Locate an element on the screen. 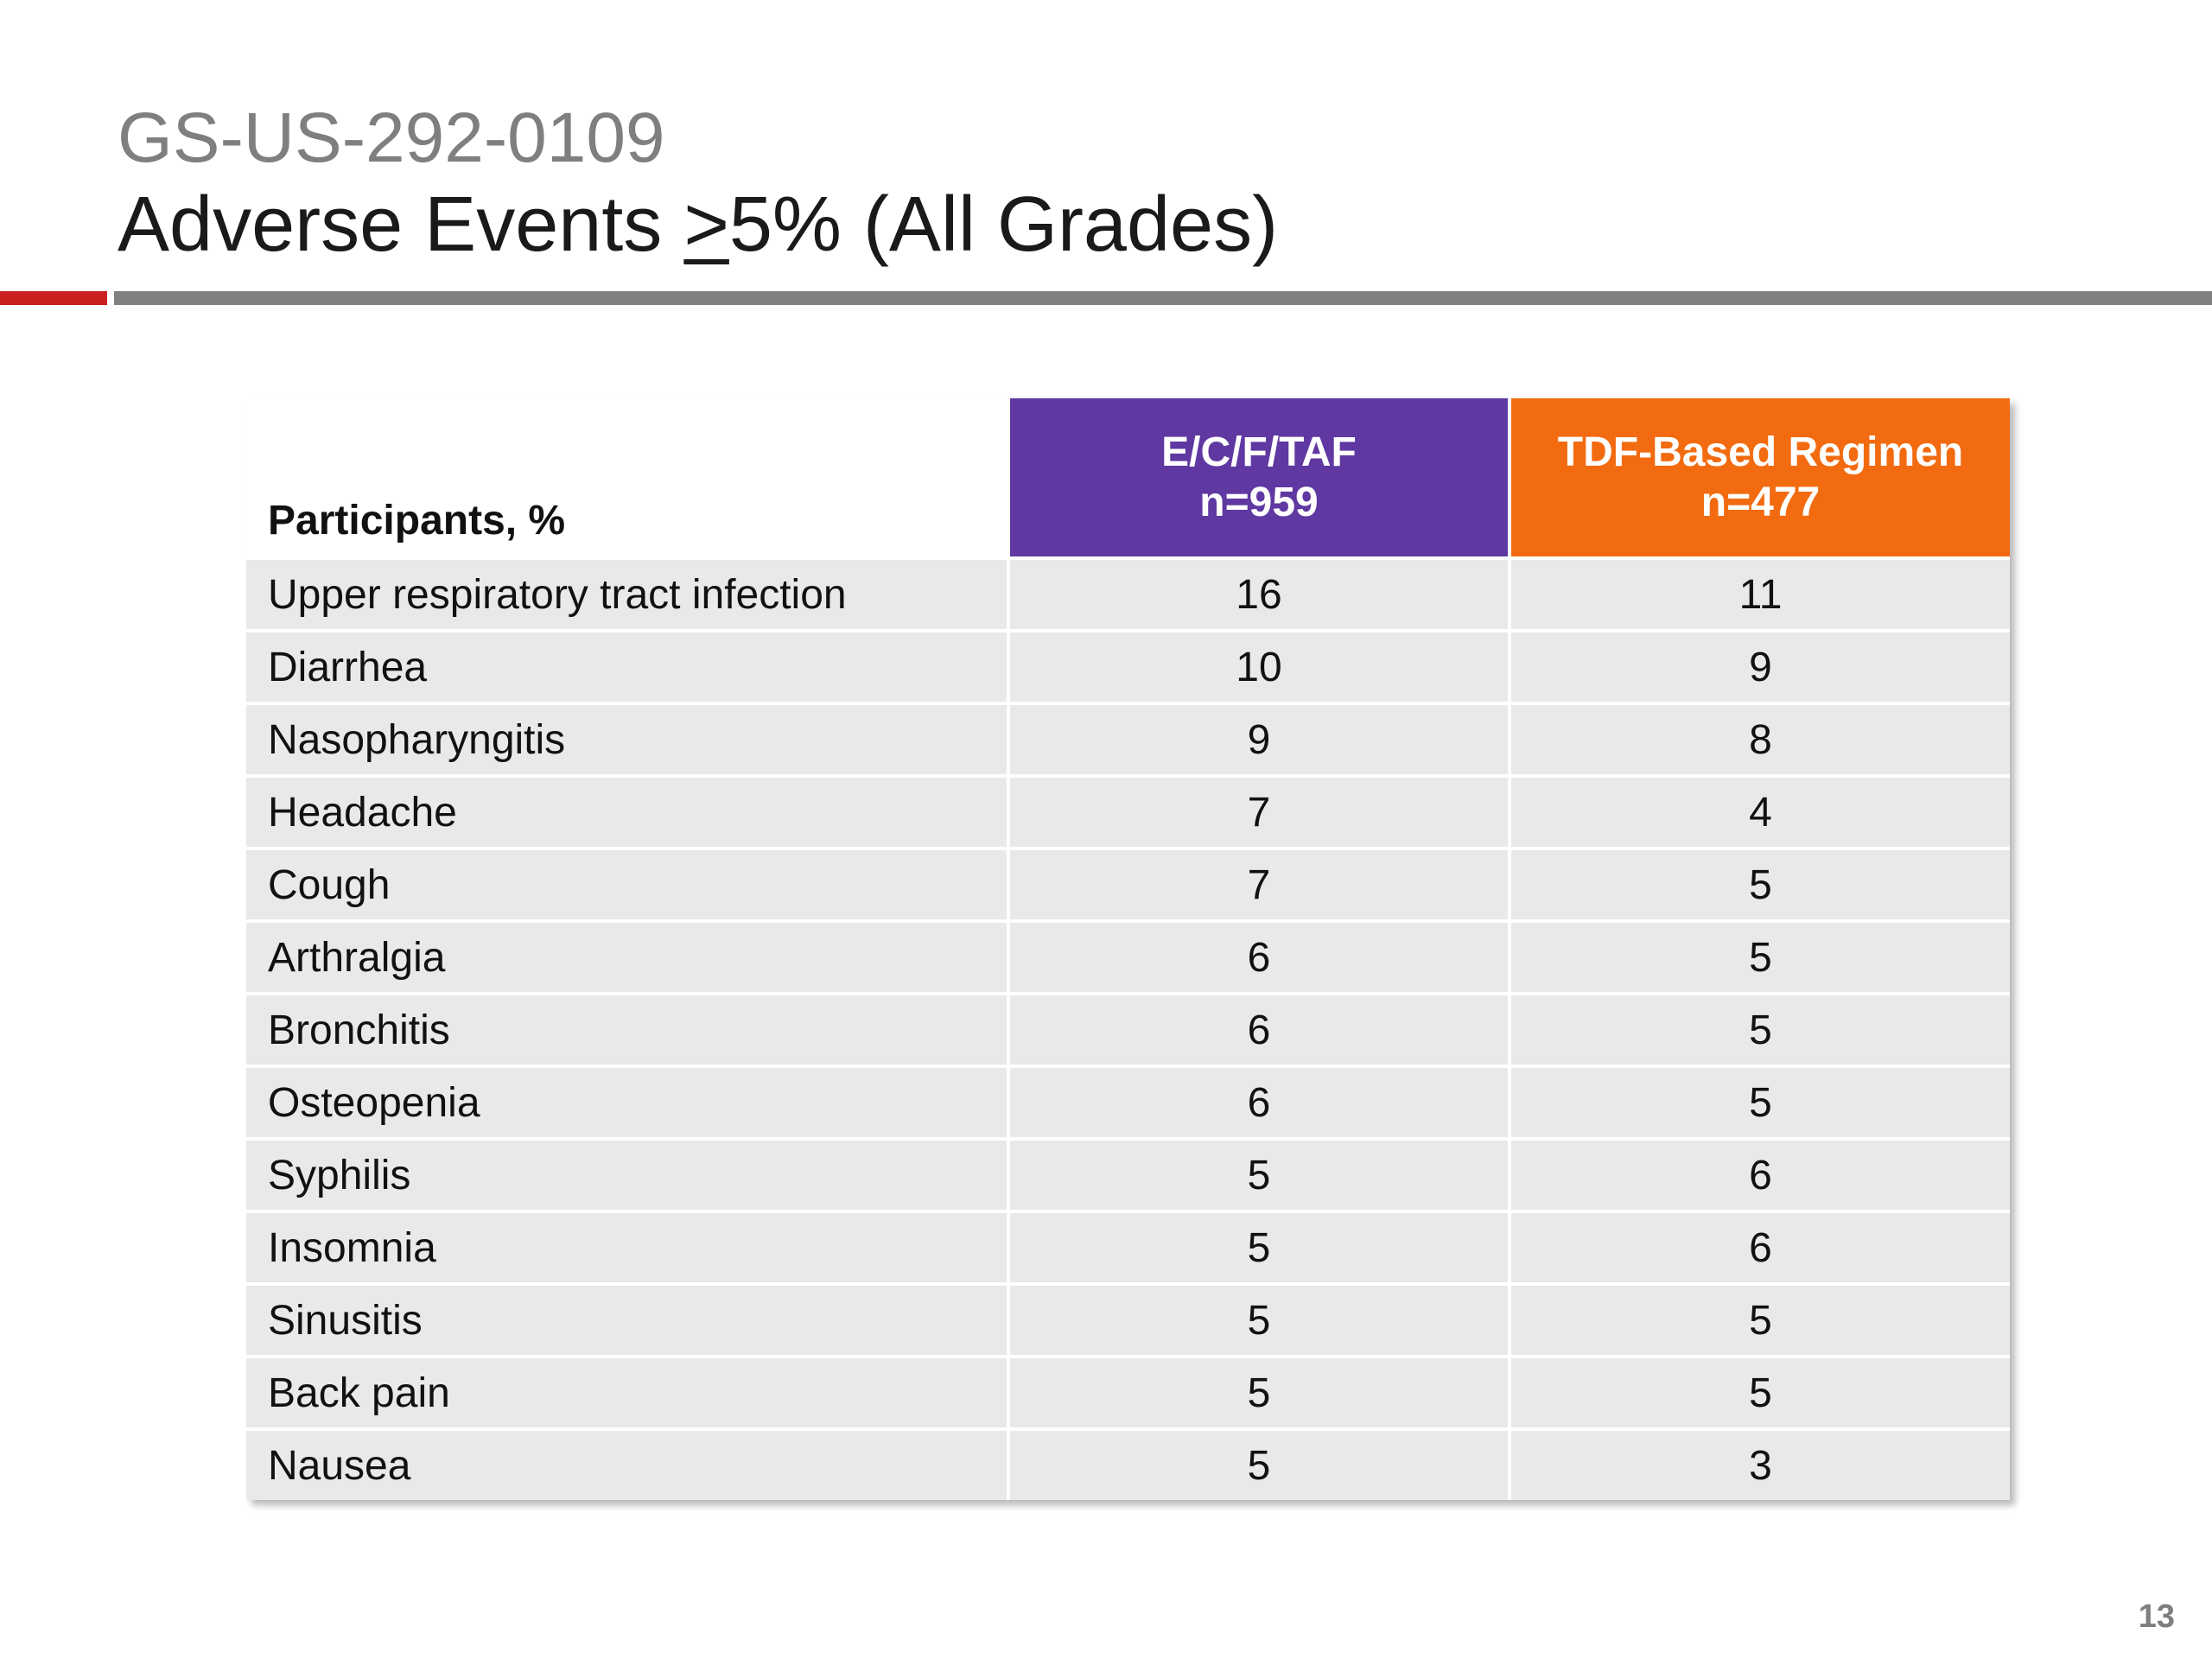 This screenshot has width=2212, height=1659. table-row: Nausea 5 3 is located at coordinates (1128, 1463).